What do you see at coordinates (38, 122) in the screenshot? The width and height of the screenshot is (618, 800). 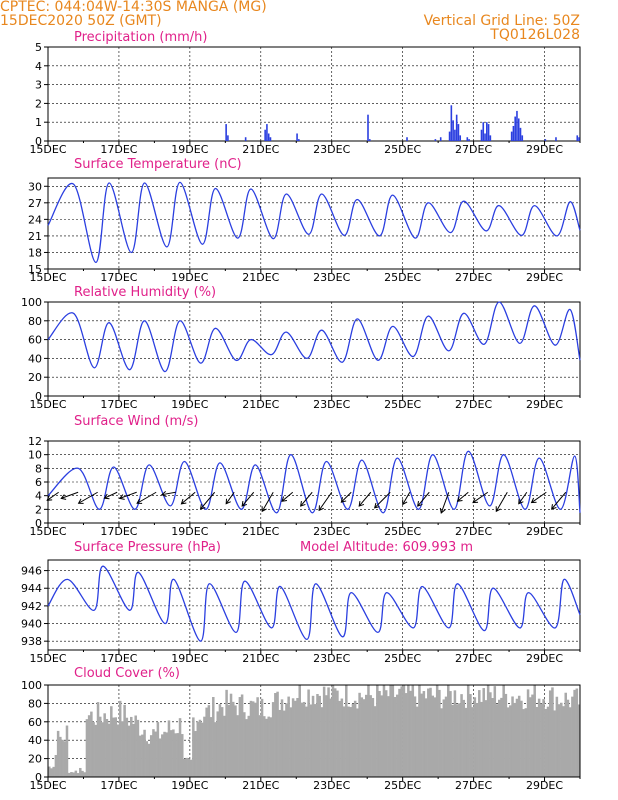 I see `y-tick-label: 1` at bounding box center [38, 122].